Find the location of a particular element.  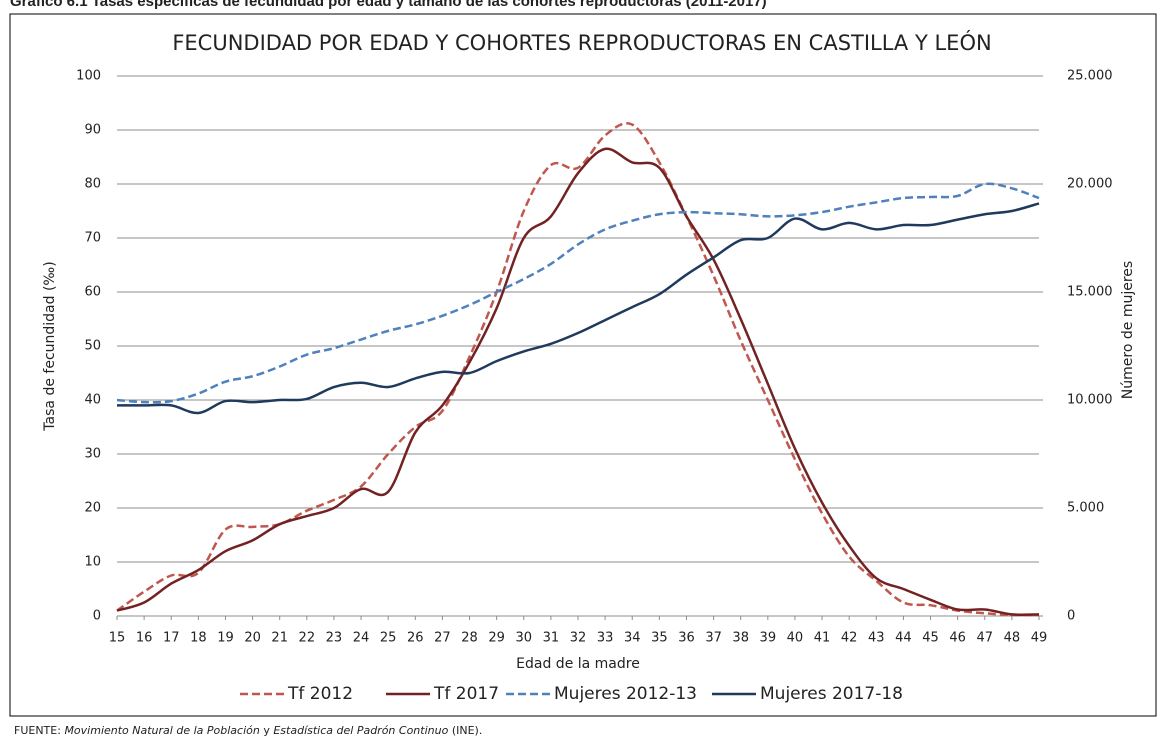

x-tick-label: 34 is located at coordinates (632, 638).